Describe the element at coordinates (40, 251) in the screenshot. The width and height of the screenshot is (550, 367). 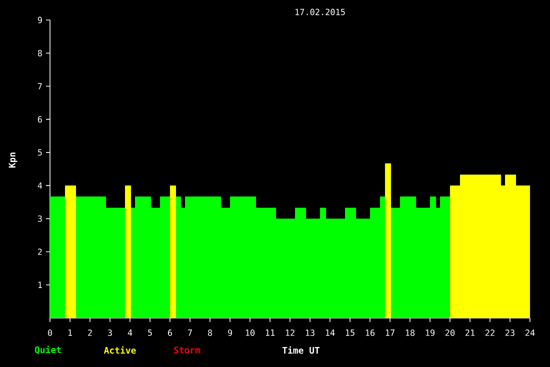
I see `y-tick-label: 2` at that location.